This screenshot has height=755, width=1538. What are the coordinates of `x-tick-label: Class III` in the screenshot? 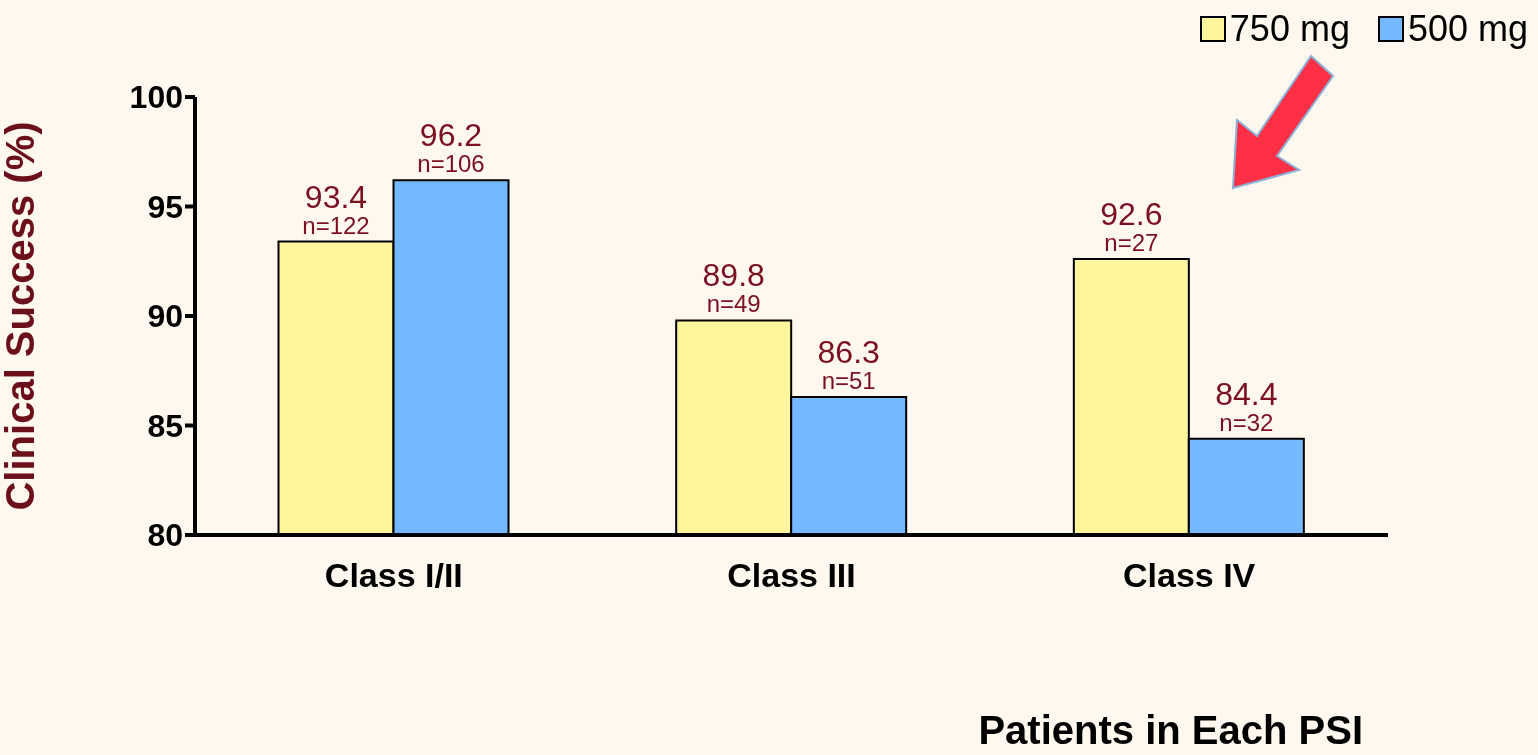 It's located at (791, 575).